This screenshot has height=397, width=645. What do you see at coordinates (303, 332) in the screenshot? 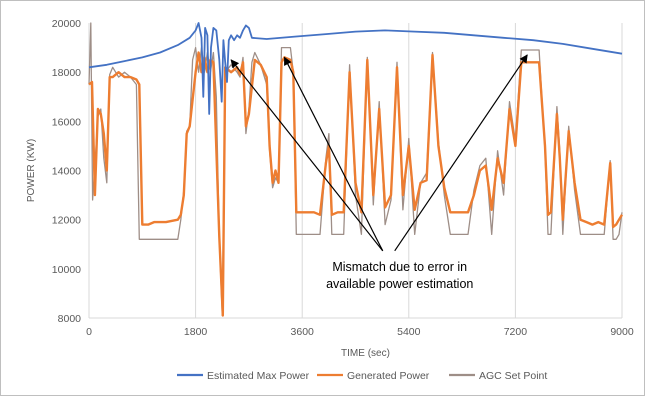
I see `x-tick-label: 3600` at bounding box center [303, 332].